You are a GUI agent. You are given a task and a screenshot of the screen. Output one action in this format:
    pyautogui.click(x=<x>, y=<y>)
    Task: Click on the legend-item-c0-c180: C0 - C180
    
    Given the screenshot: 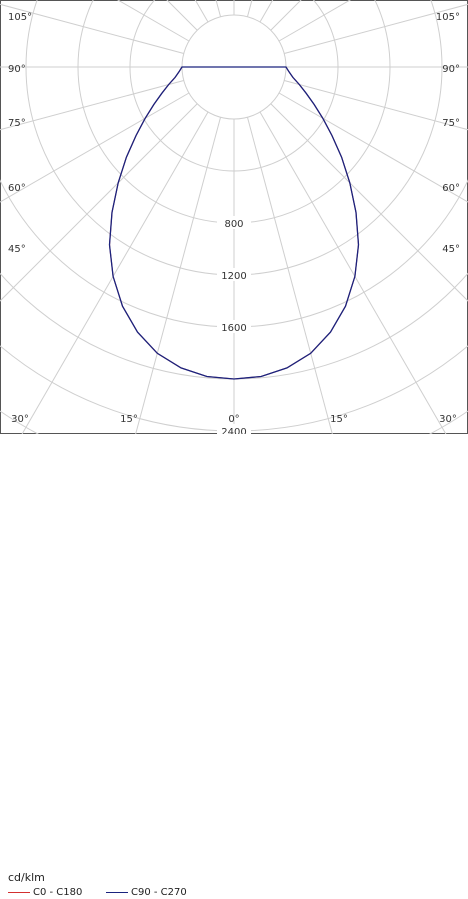 What is the action you would take?
    pyautogui.click(x=45, y=892)
    